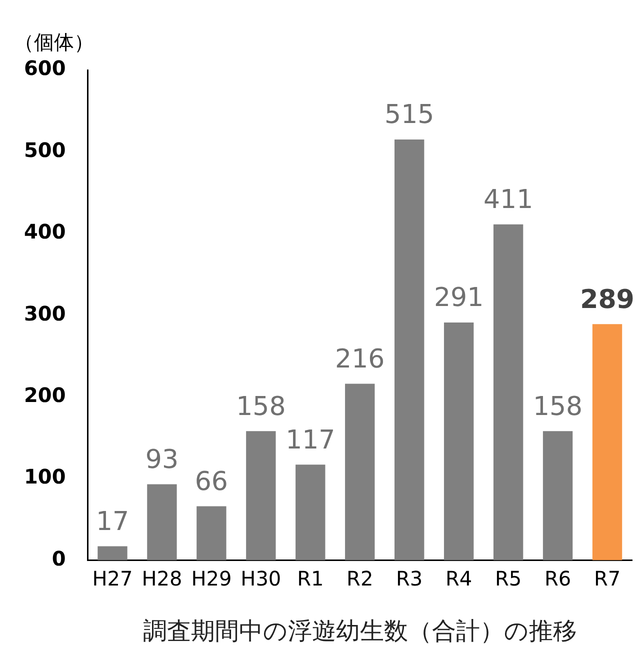 The image size is (642, 661). Describe the element at coordinates (459, 298) in the screenshot. I see `data-label: 291` at that location.